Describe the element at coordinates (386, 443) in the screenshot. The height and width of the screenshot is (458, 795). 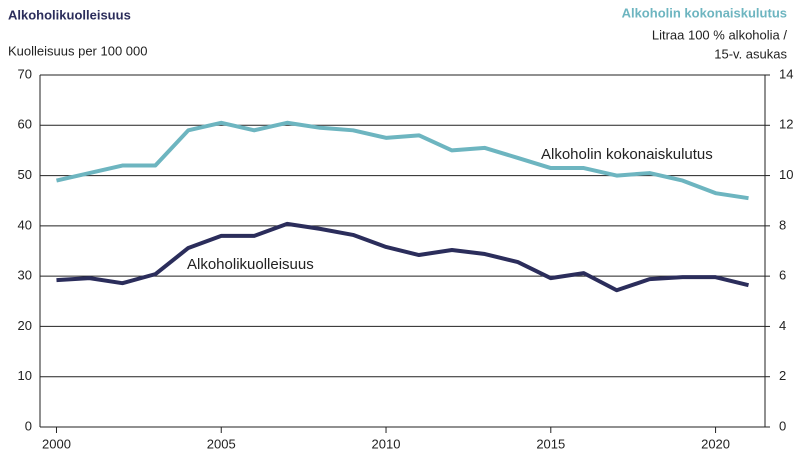
I see `x-tick-label: 2010` at that location.